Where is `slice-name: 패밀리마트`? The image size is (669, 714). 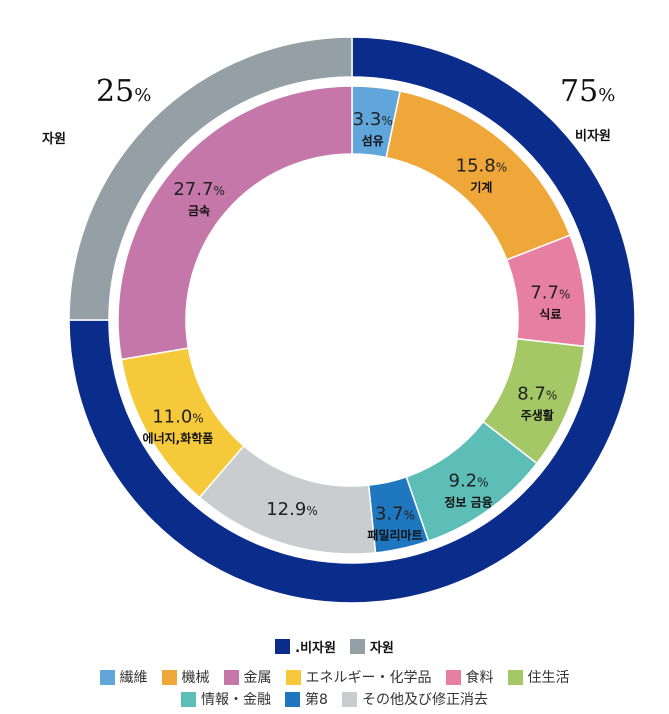 slice-name: 패밀리마트 is located at coordinates (394, 534).